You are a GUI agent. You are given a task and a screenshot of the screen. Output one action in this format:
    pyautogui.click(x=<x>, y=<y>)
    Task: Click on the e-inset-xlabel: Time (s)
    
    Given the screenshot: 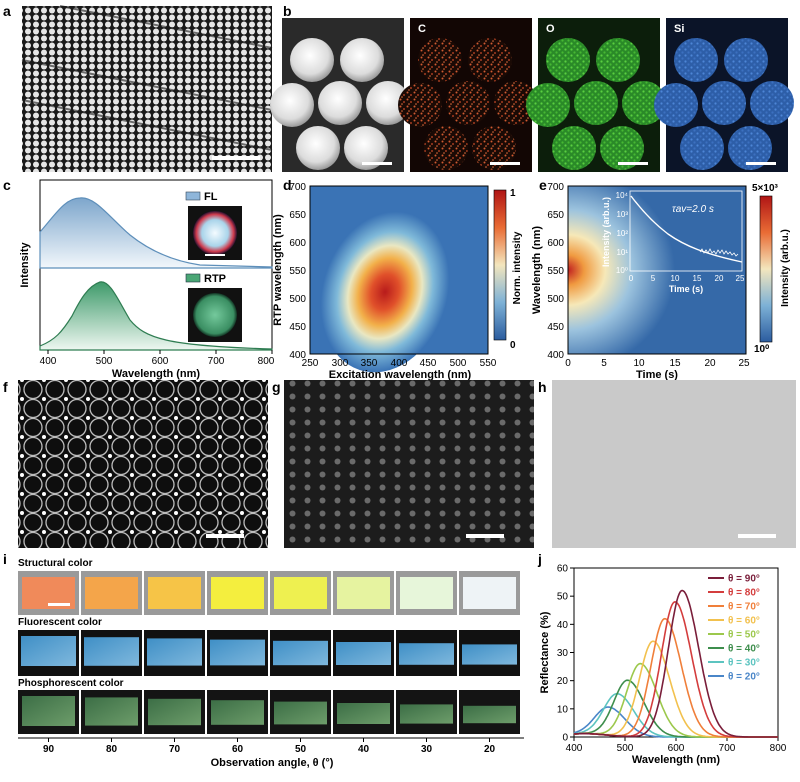 What is the action you would take?
    pyautogui.click(x=686, y=289)
    